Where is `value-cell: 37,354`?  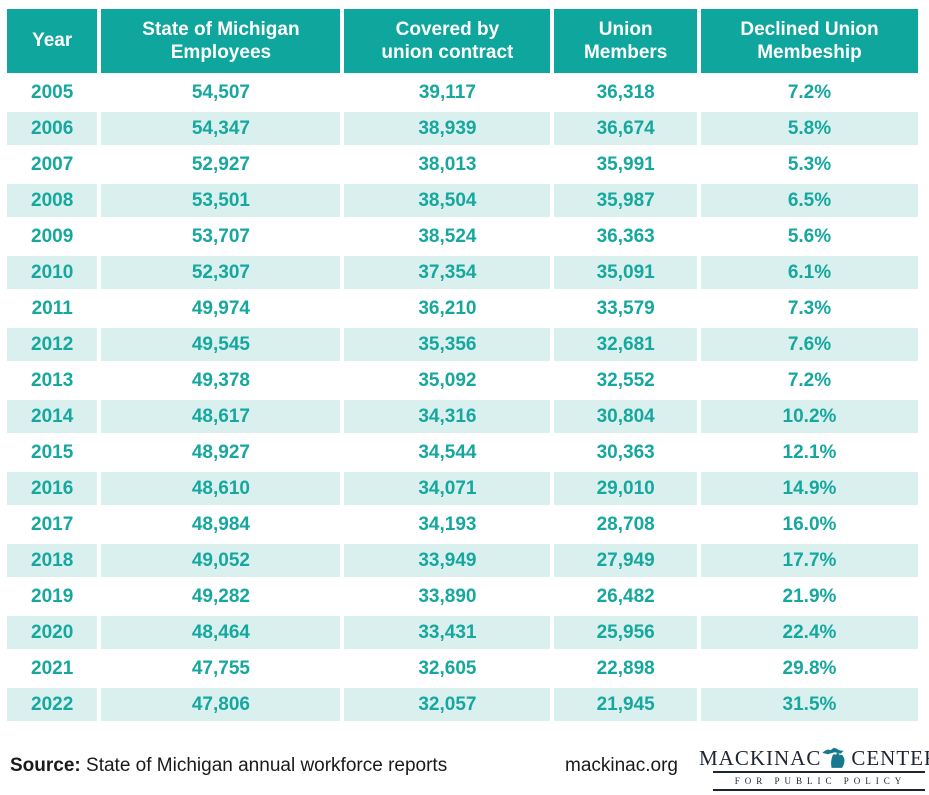 value-cell: 37,354 is located at coordinates (447, 272).